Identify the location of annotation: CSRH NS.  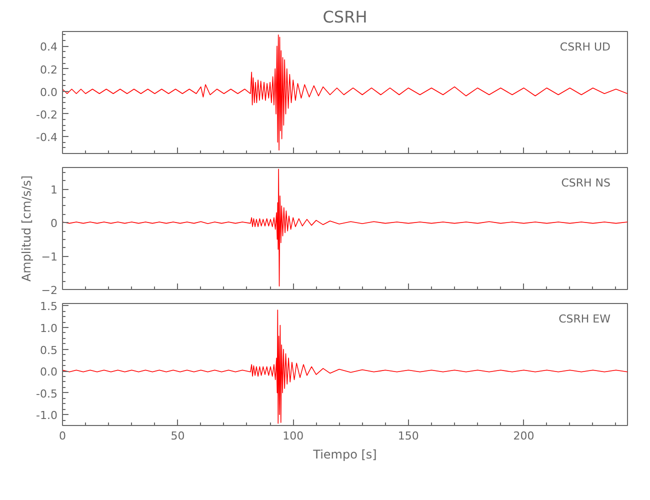
(586, 183).